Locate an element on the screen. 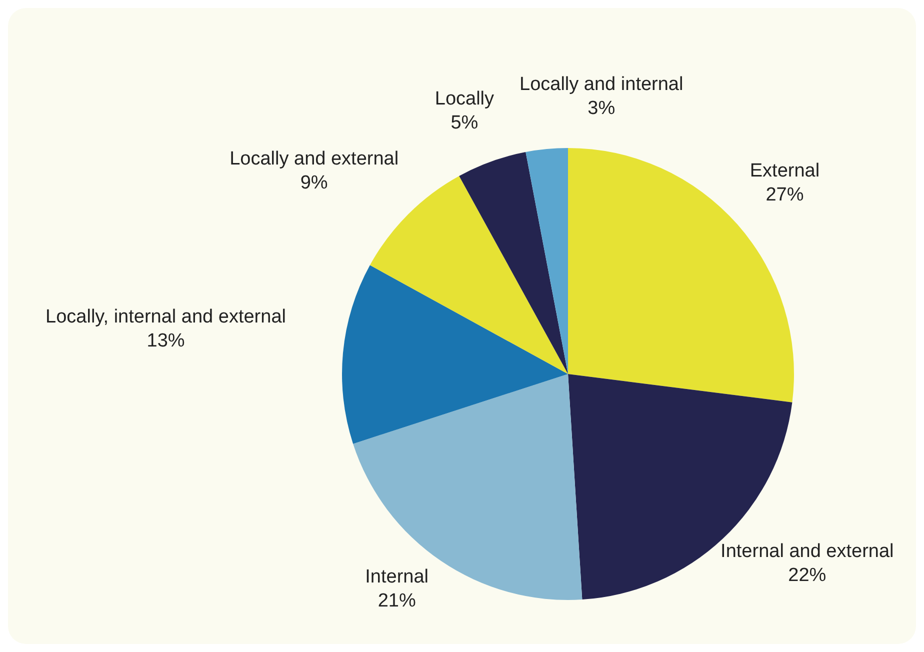 Image resolution: width=924 pixels, height=652 pixels. slice-label: Internal is located at coordinates (397, 577).